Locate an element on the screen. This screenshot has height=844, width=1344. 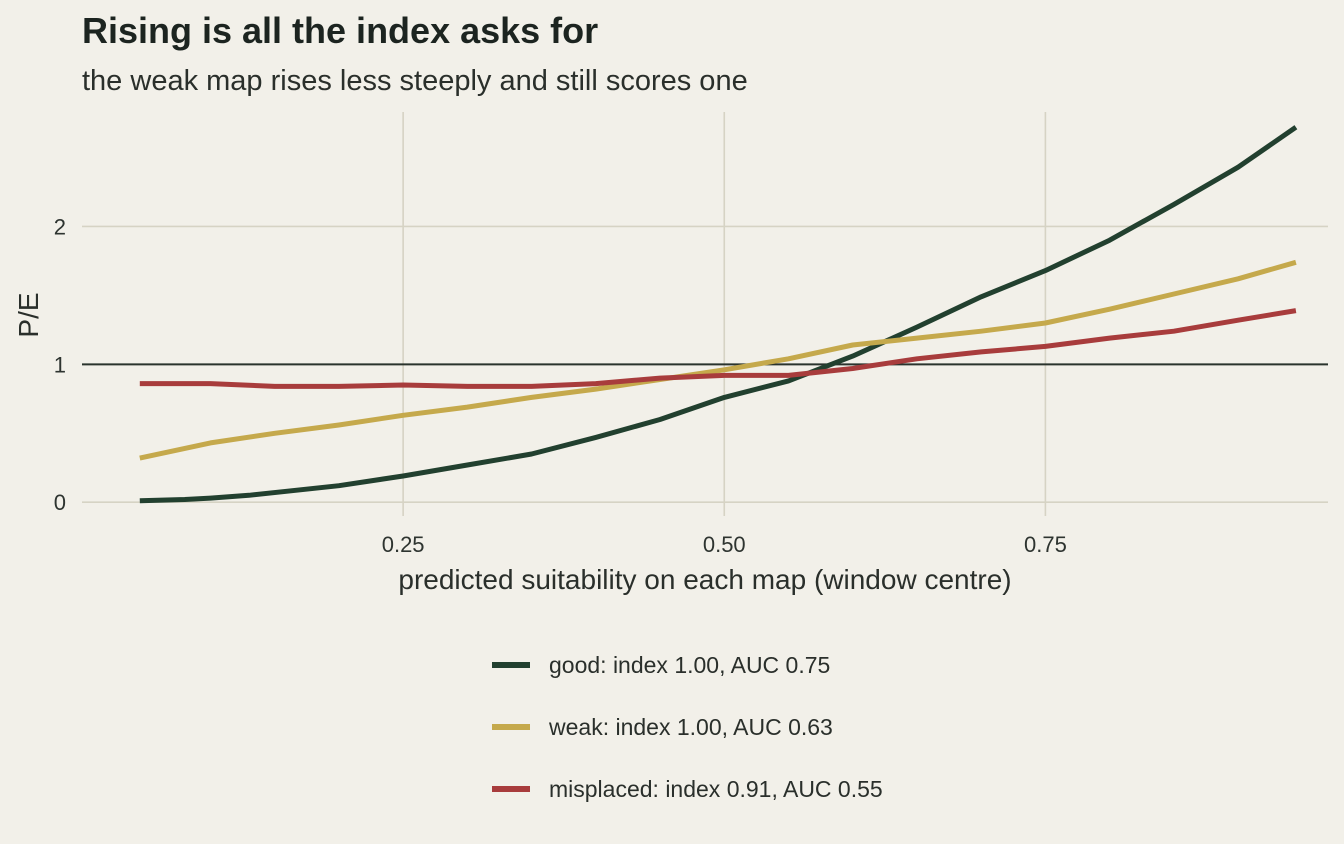
y-tick-label-0: 0 is located at coordinates (60, 502).